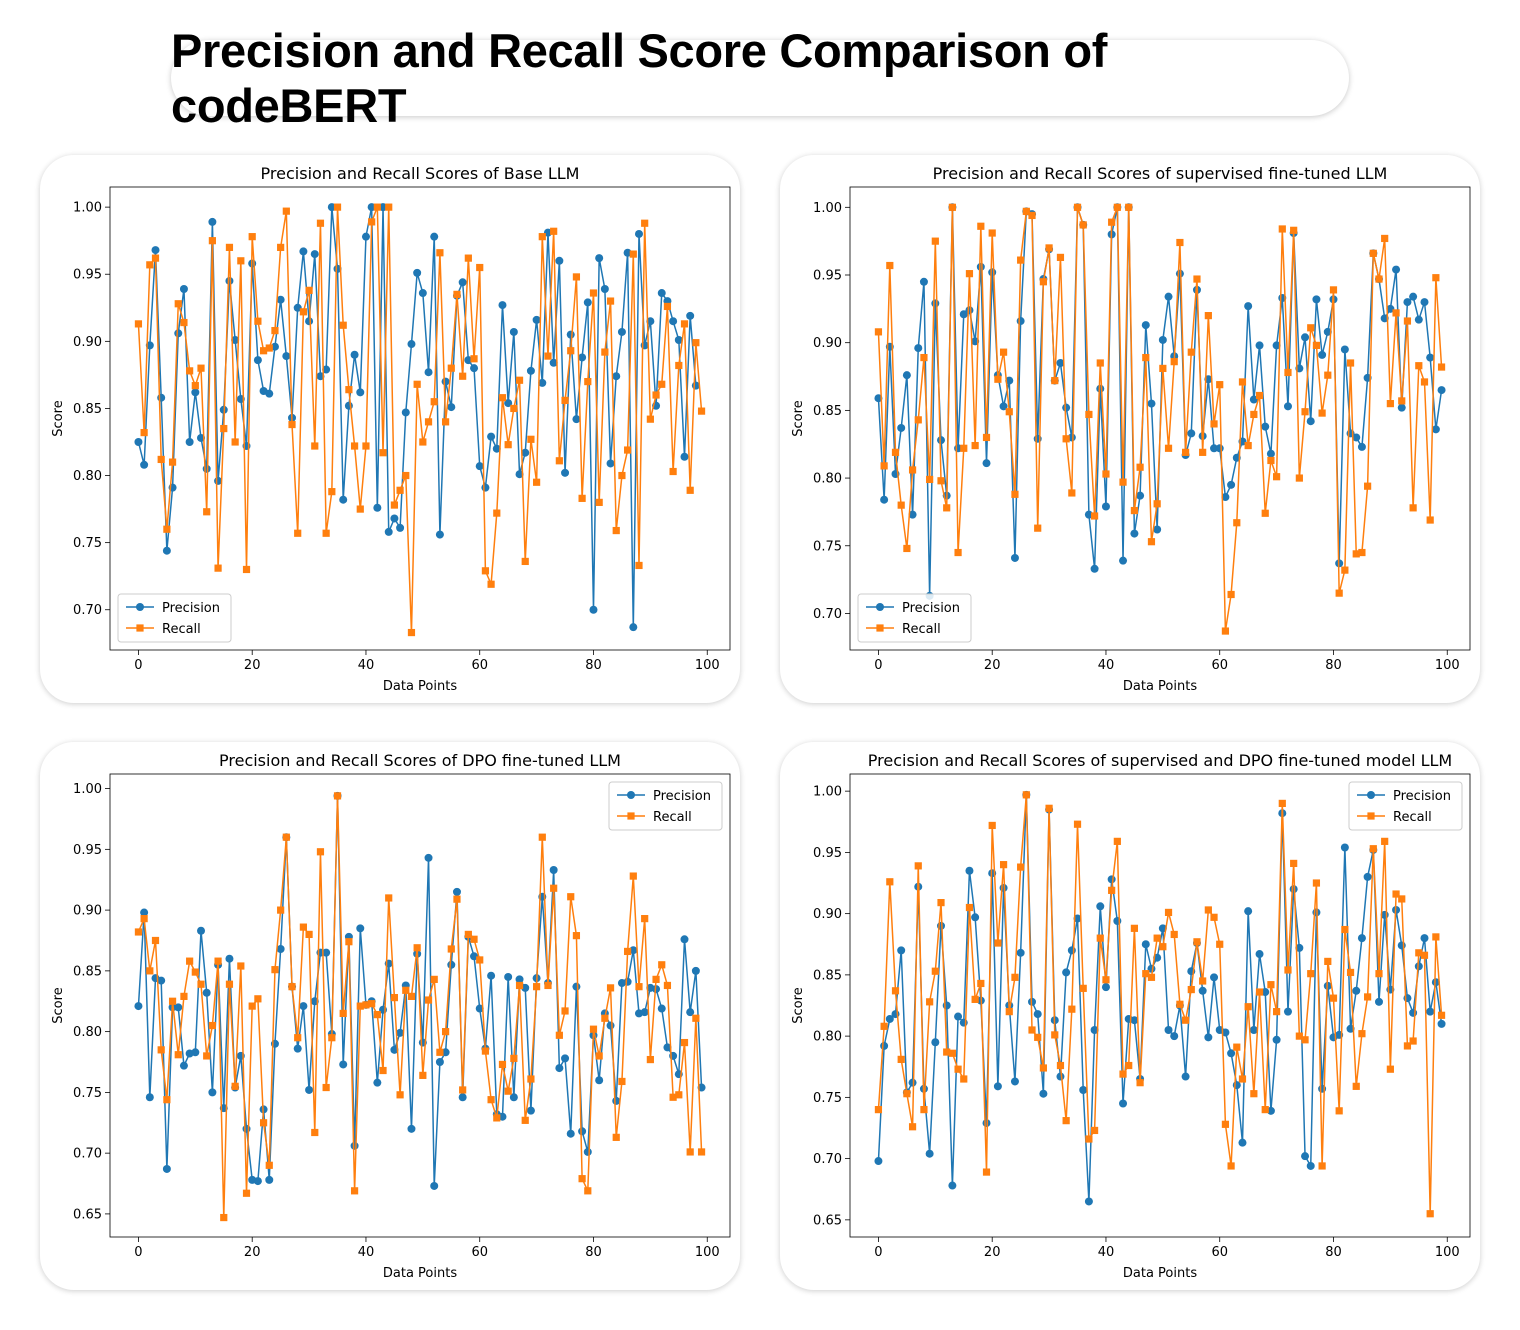  Describe the element at coordinates (138, 1252) in the screenshot. I see `x-tick-label: 0` at that location.